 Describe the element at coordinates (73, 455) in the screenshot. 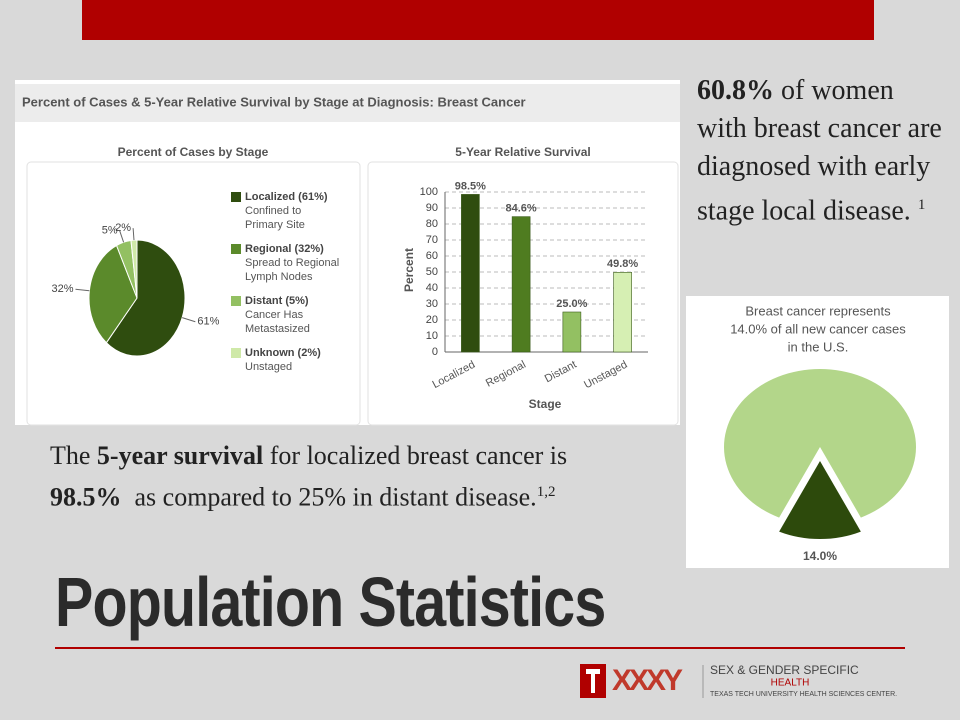

I see `text: The` at that location.